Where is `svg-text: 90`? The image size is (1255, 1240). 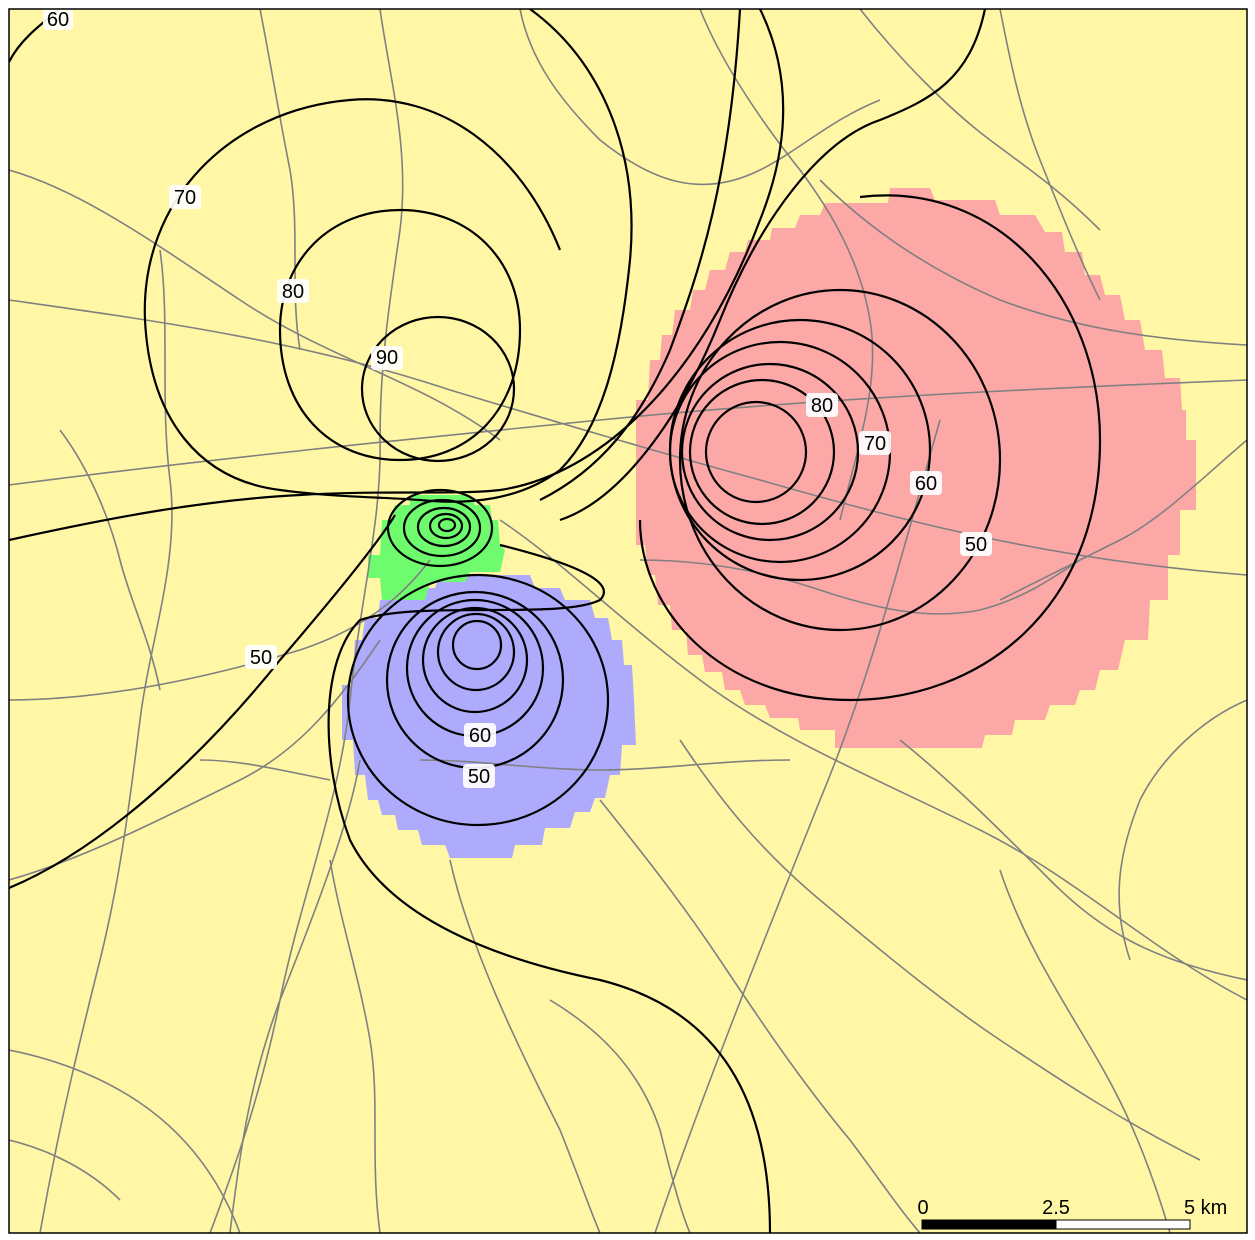 svg-text: 90 is located at coordinates (387, 358).